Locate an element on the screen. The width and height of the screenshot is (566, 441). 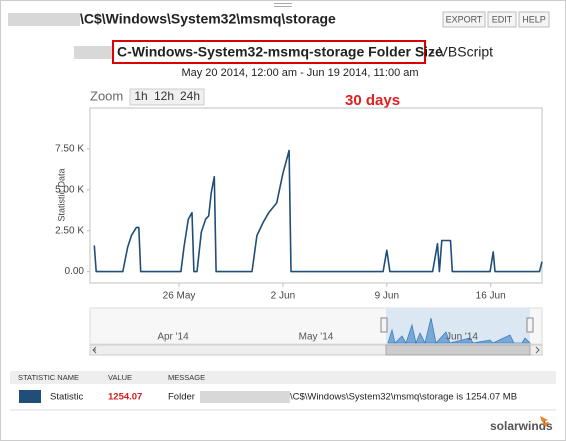
zoom-button: 12h is located at coordinates (164, 96).